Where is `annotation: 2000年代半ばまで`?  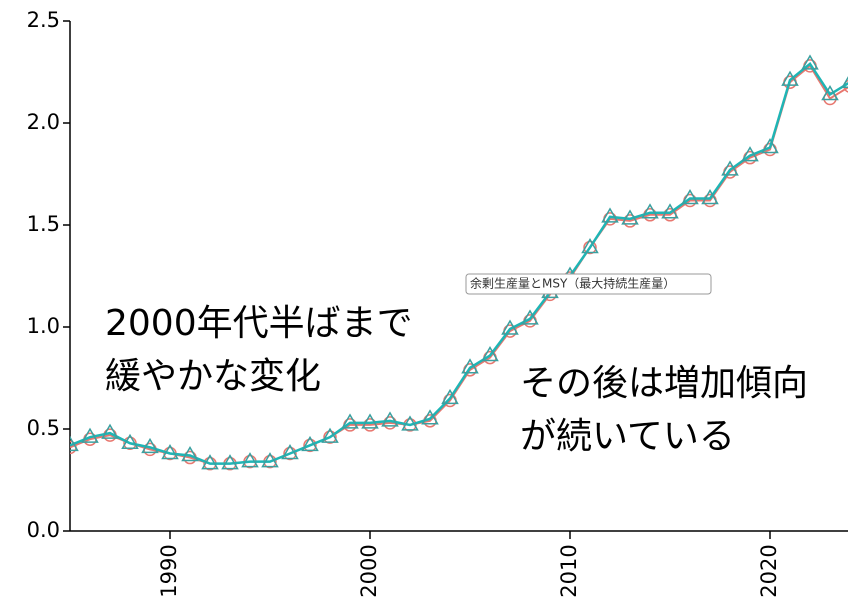
annotation: 2000年代半ばまで is located at coordinates (259, 323).